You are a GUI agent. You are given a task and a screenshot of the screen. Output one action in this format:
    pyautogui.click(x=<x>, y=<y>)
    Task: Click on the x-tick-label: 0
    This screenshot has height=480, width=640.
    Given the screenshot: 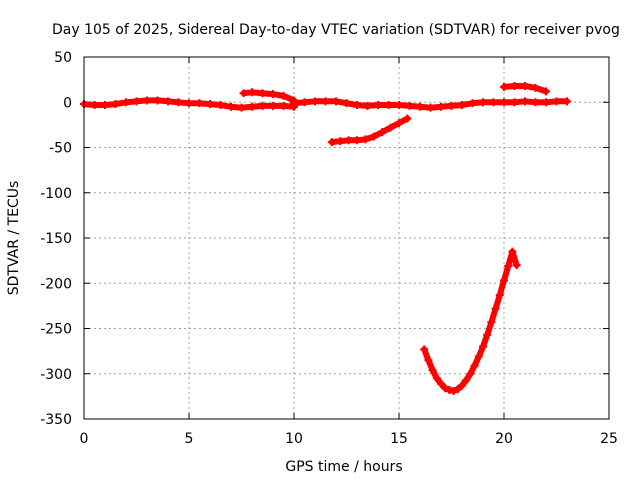 What is the action you would take?
    pyautogui.click(x=84, y=439)
    